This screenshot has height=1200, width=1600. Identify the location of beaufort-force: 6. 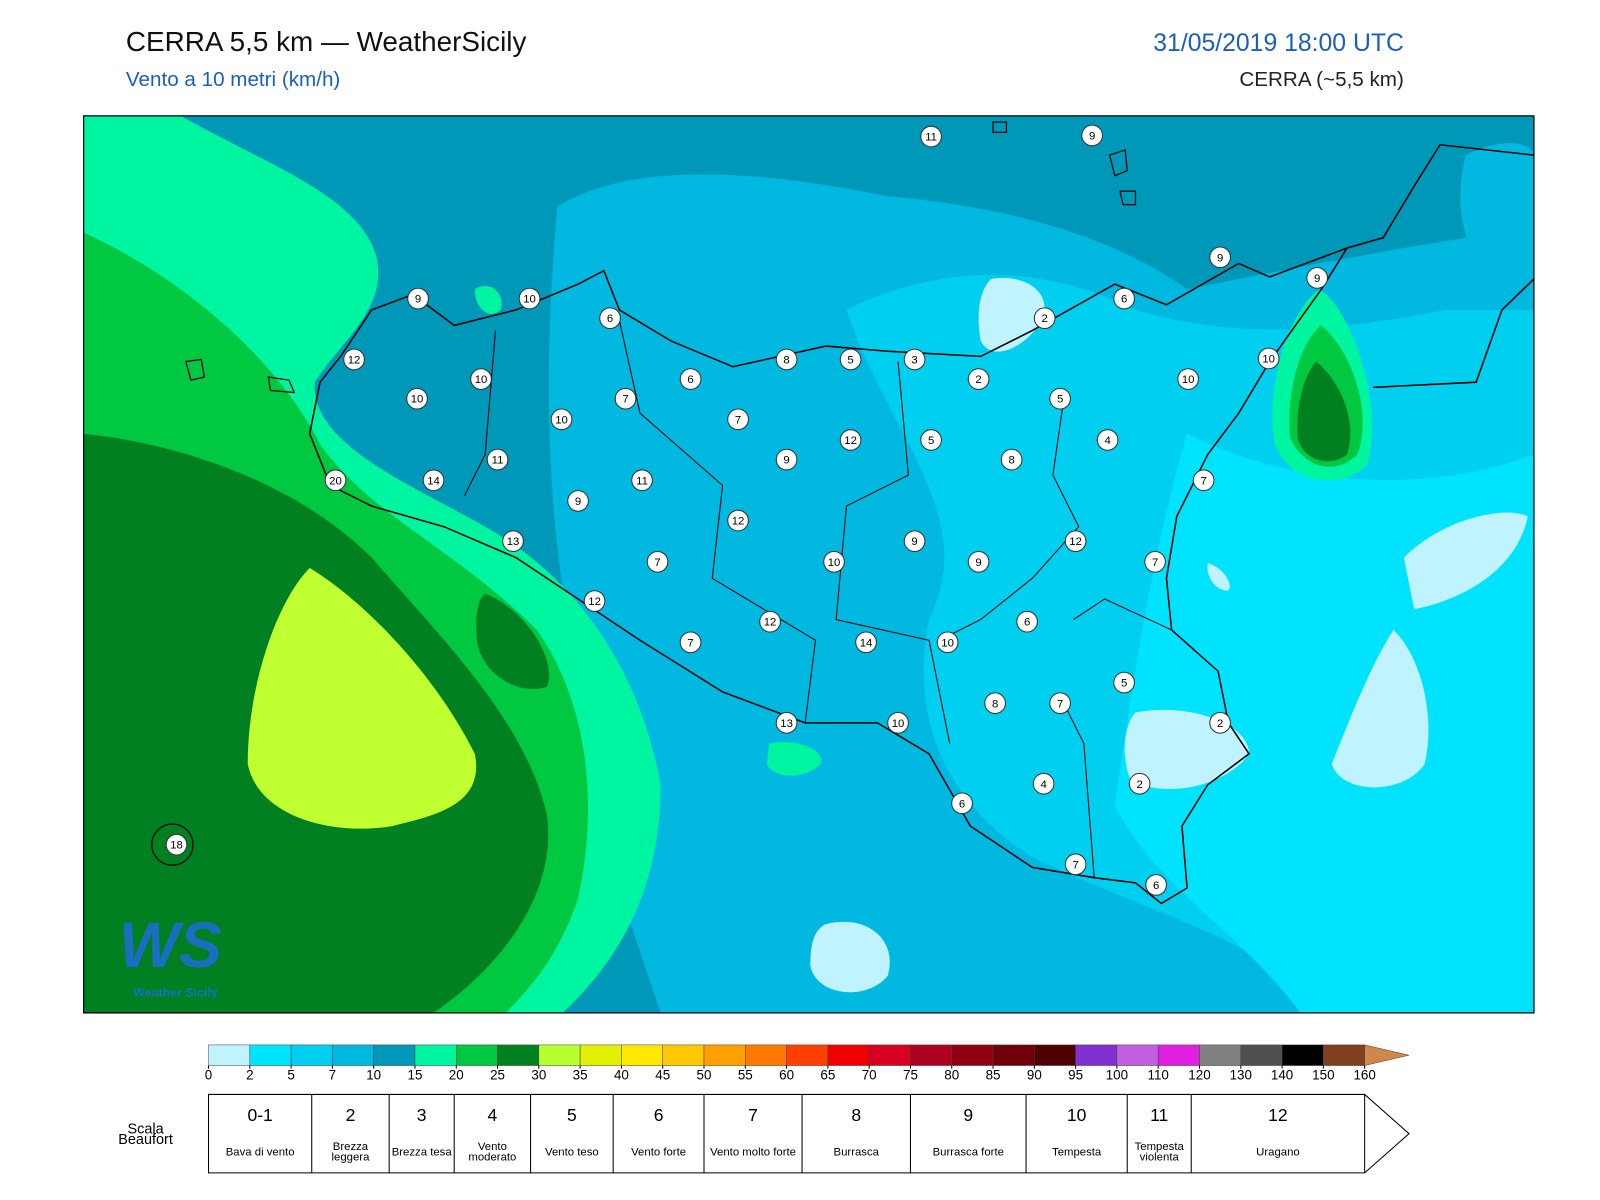
(659, 1115).